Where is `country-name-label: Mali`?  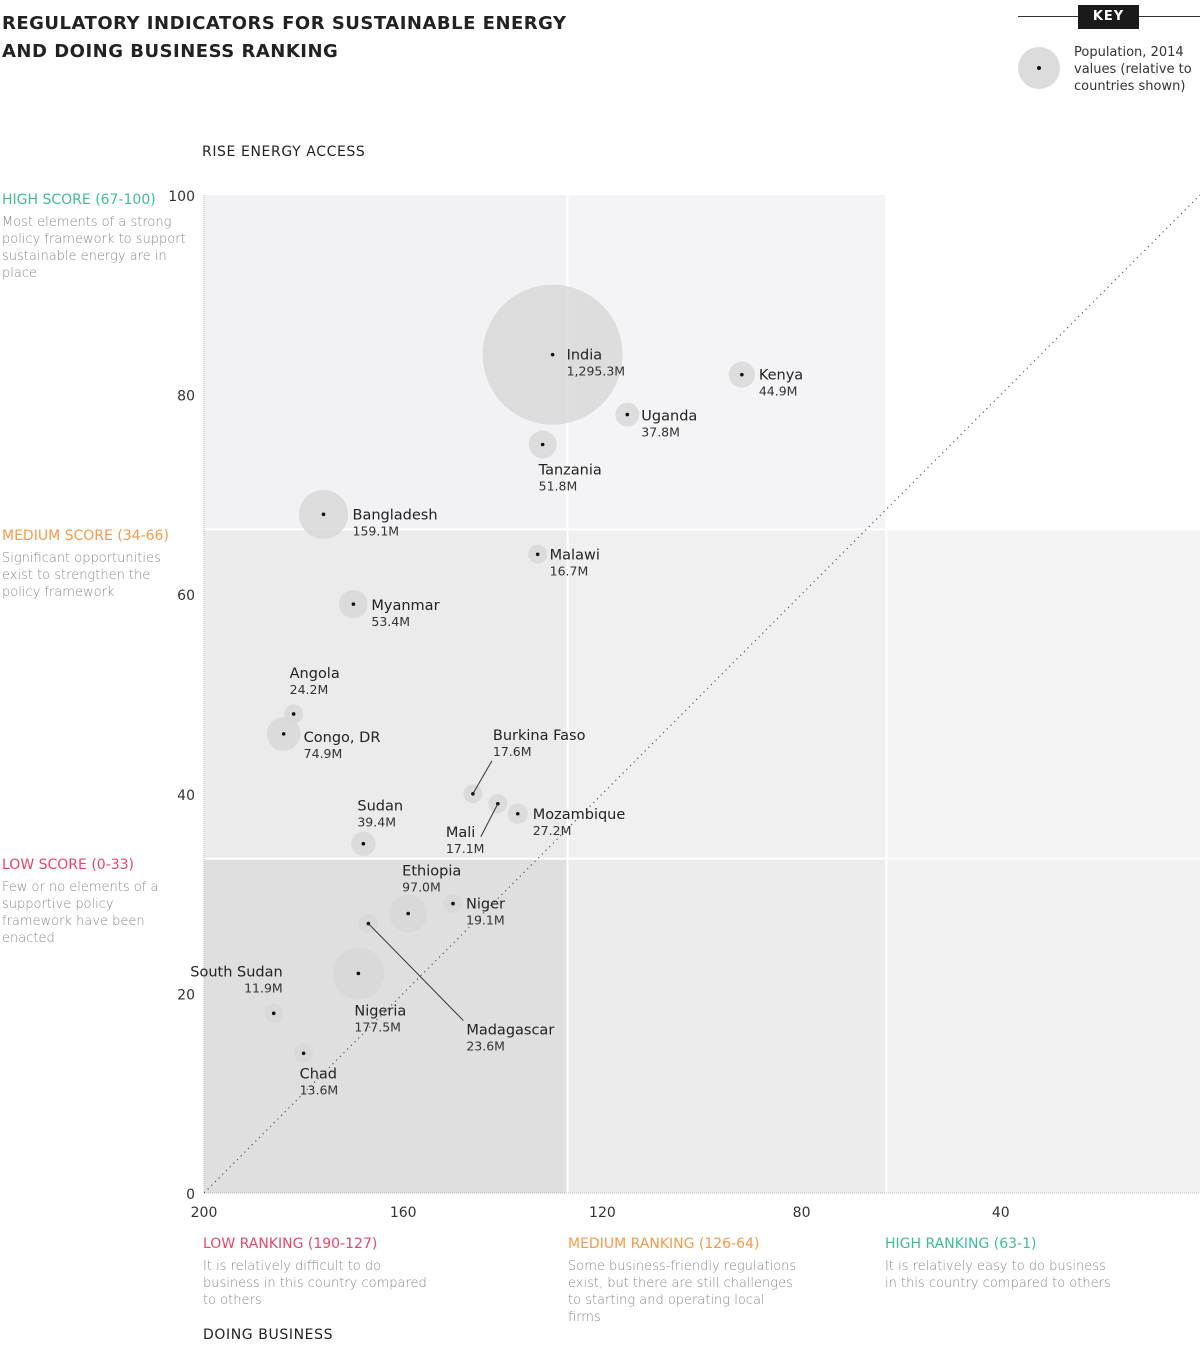
country-name-label: Mali is located at coordinates (460, 833).